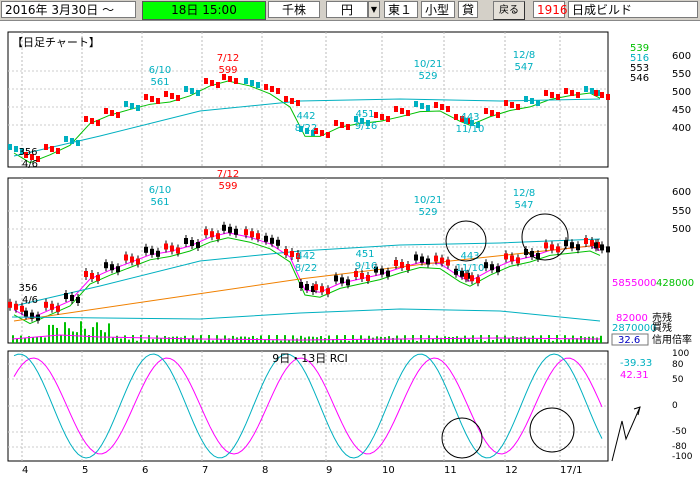  What do you see at coordinates (294, 9) in the screenshot?
I see `unit-field: 千株` at bounding box center [294, 9].